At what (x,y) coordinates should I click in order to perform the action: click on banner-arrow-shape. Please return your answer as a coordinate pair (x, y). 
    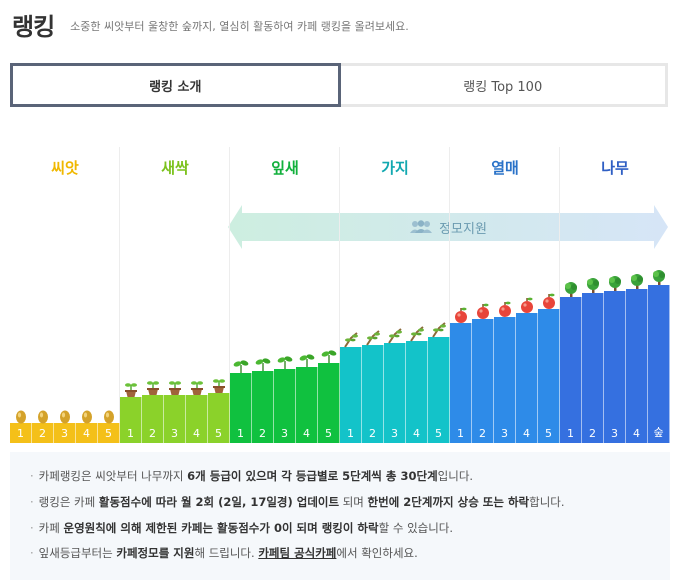
    Looking at the image, I should click on (448, 227).